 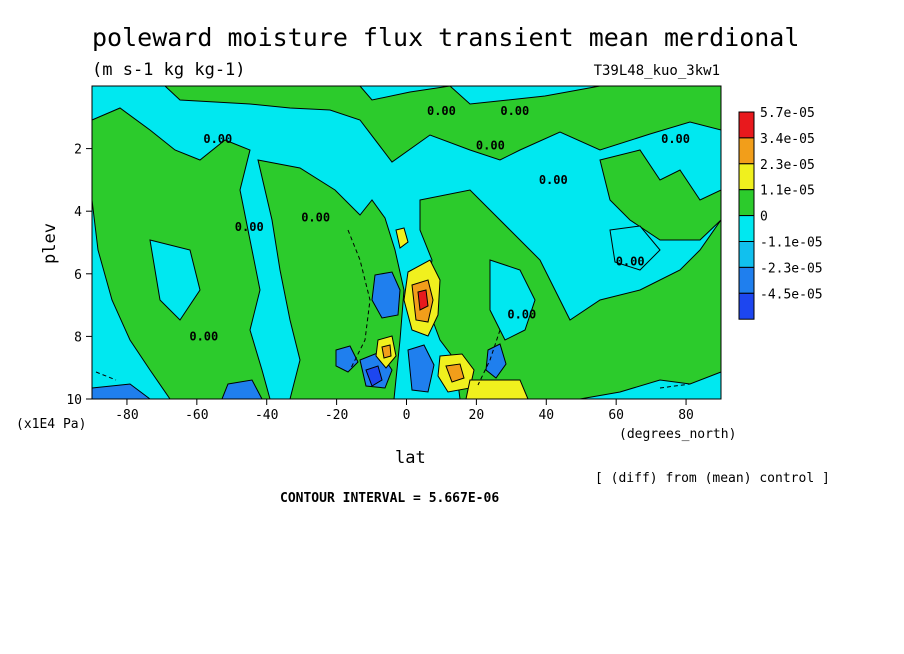 I want to click on x-axis: -80 -60 -40 -20 0 20 40 60 80, so click(x=404, y=411).